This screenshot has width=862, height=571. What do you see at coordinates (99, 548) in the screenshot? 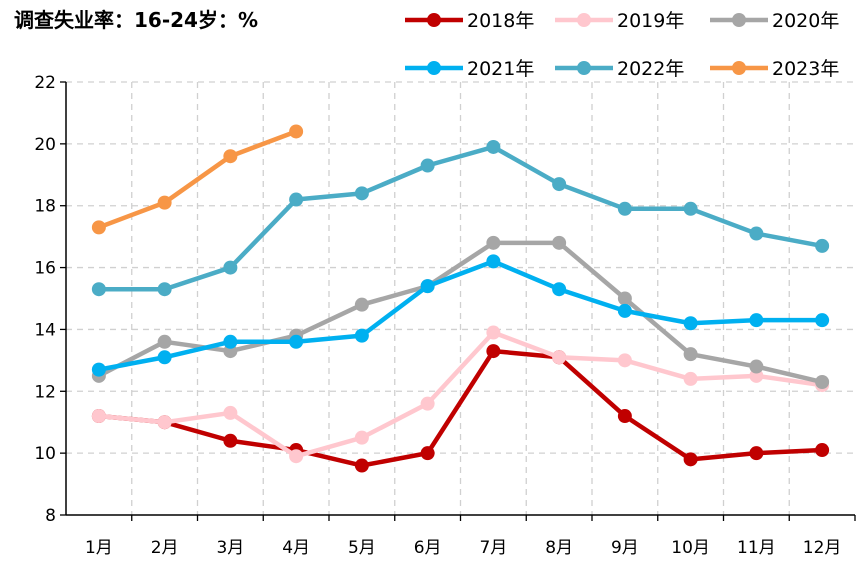
I see `x-tick-label: 1月` at bounding box center [99, 548].